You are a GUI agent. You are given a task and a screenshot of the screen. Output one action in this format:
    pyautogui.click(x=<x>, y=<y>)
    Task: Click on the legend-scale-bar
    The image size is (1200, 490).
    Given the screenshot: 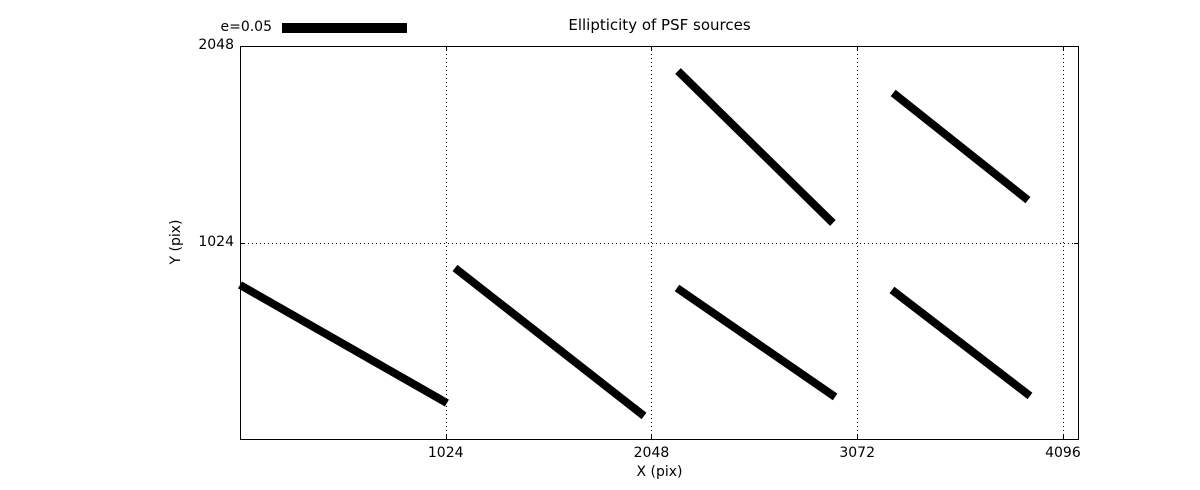 What is the action you would take?
    pyautogui.click(x=344, y=28)
    